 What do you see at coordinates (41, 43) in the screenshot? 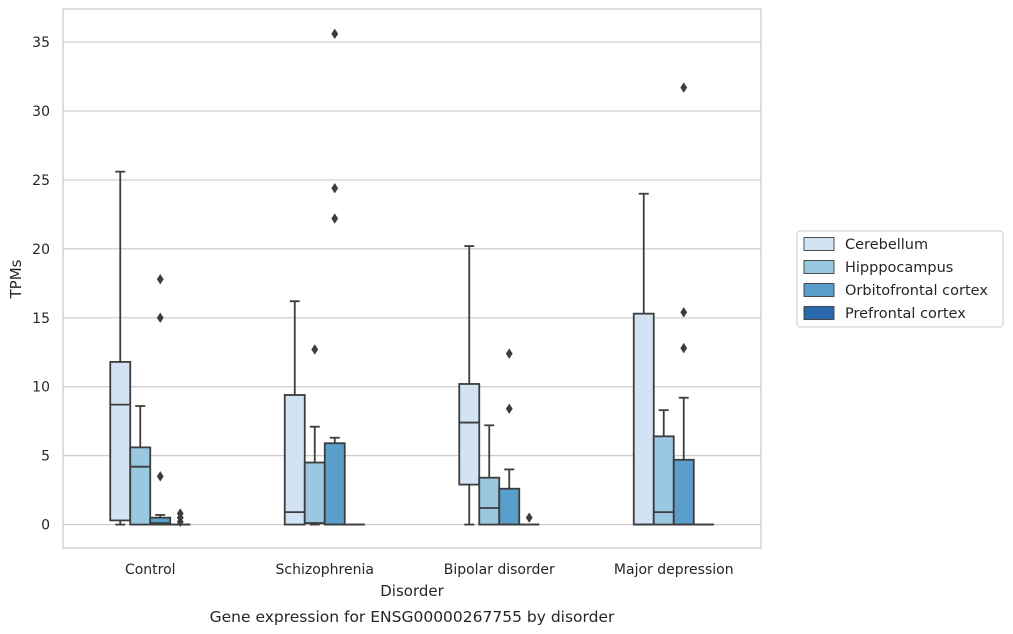
I see `y-tick-label: 35` at bounding box center [41, 43].